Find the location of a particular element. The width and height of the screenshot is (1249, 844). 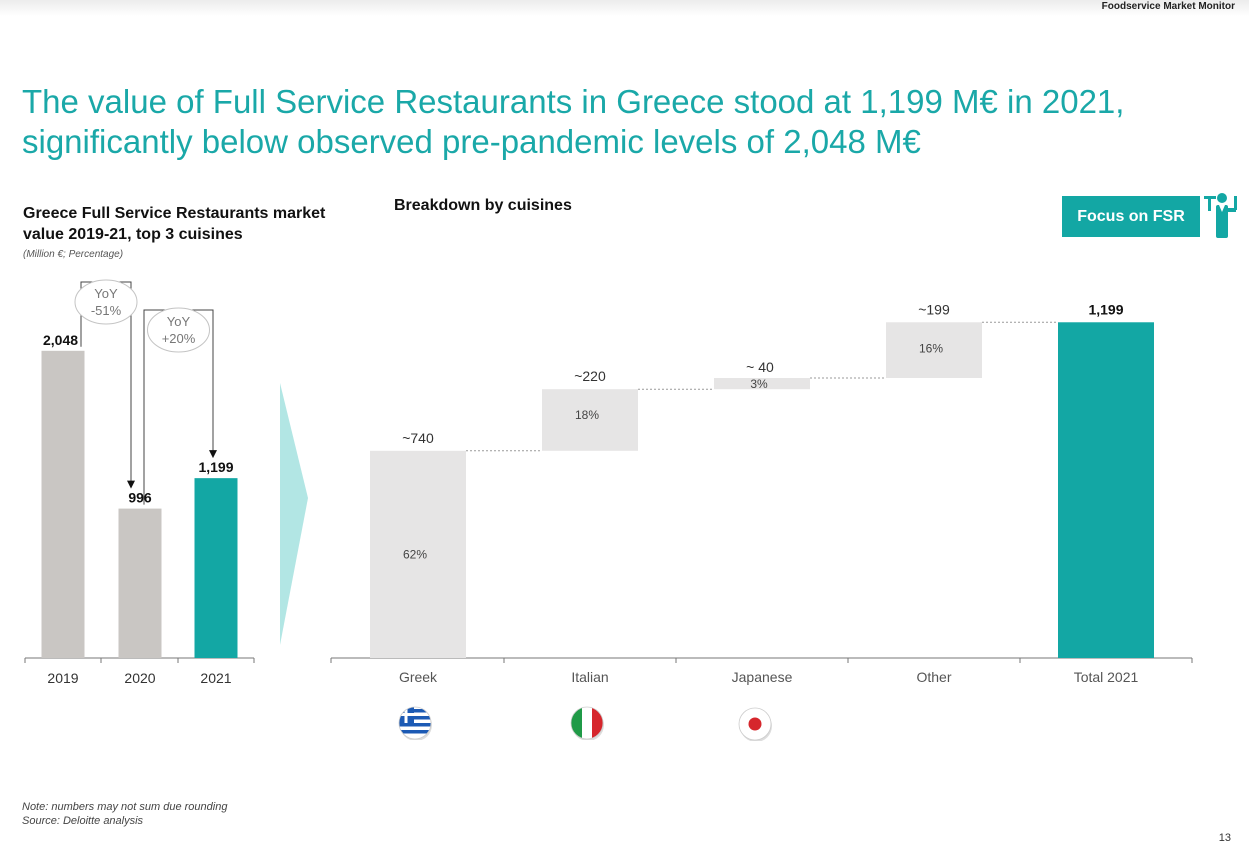

waterfall-category-label: Greek is located at coordinates (418, 677).